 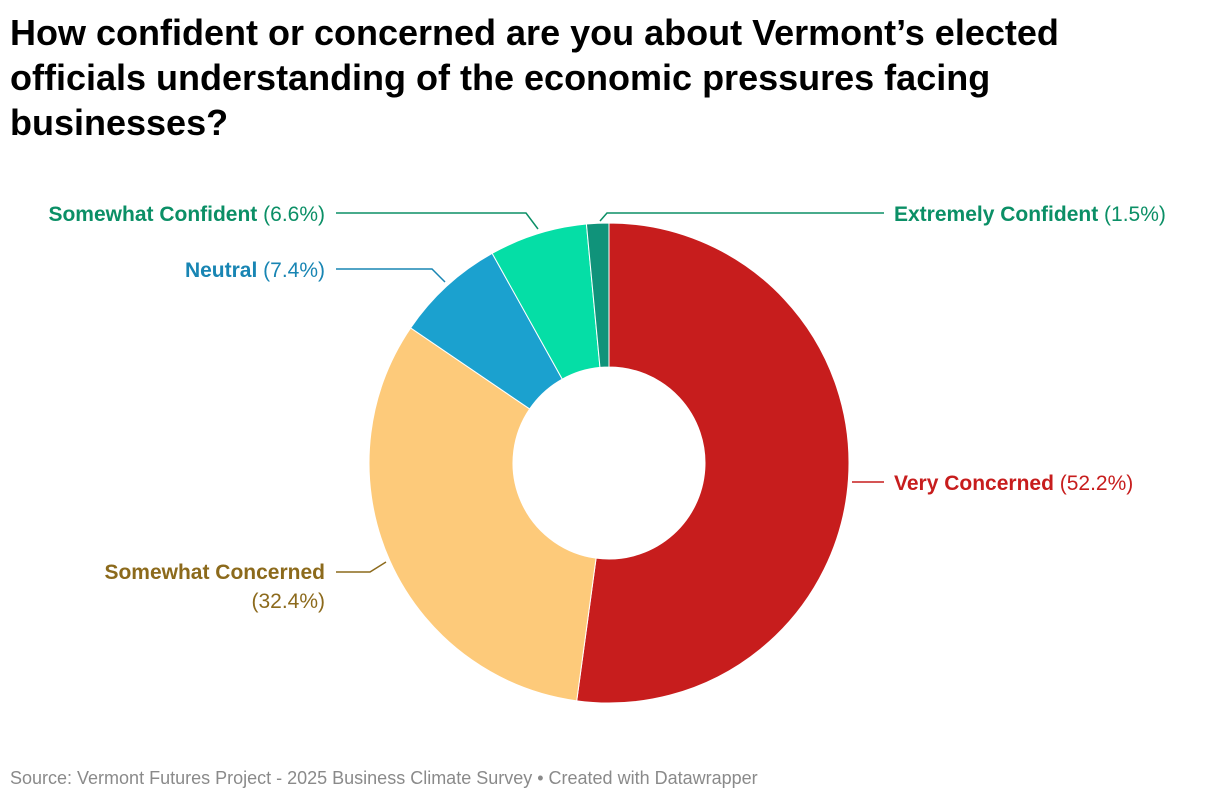 What do you see at coordinates (291, 270) in the screenshot?
I see `label-value-neutral: (7.4%)` at bounding box center [291, 270].